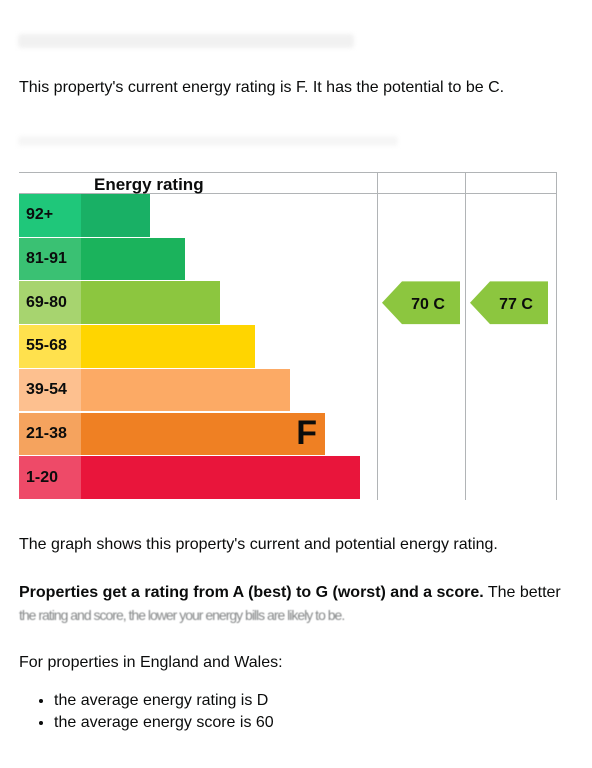 The height and width of the screenshot is (768, 592). What do you see at coordinates (208, 141) in the screenshot?
I see `blurred-link` at bounding box center [208, 141].